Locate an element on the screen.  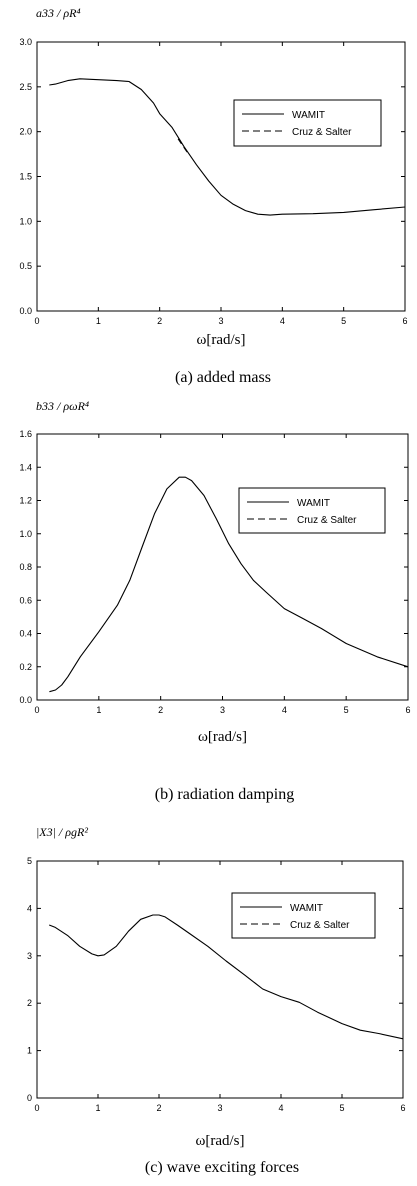
y-axis-label: |X3| / ρgR² is located at coordinates (62, 832).